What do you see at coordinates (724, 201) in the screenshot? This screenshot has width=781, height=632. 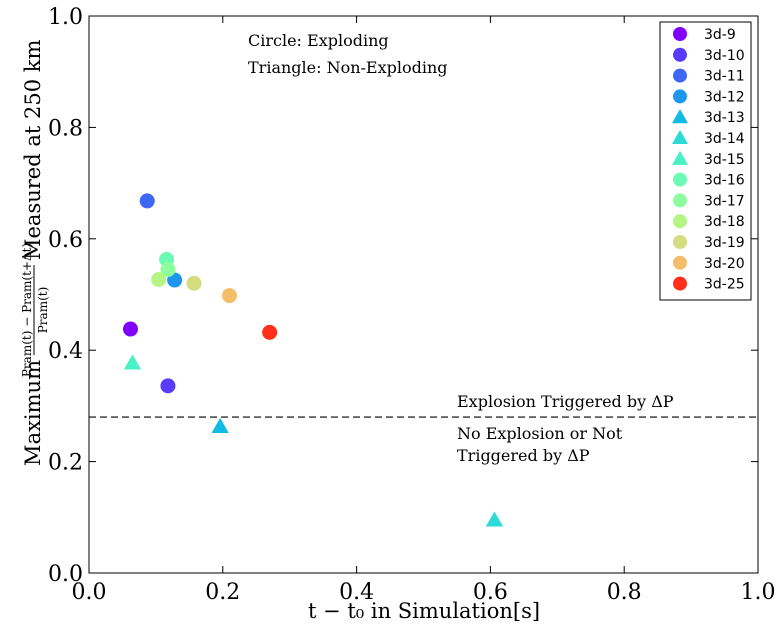 I see `legend-label-3d-17: 3d-17` at bounding box center [724, 201].